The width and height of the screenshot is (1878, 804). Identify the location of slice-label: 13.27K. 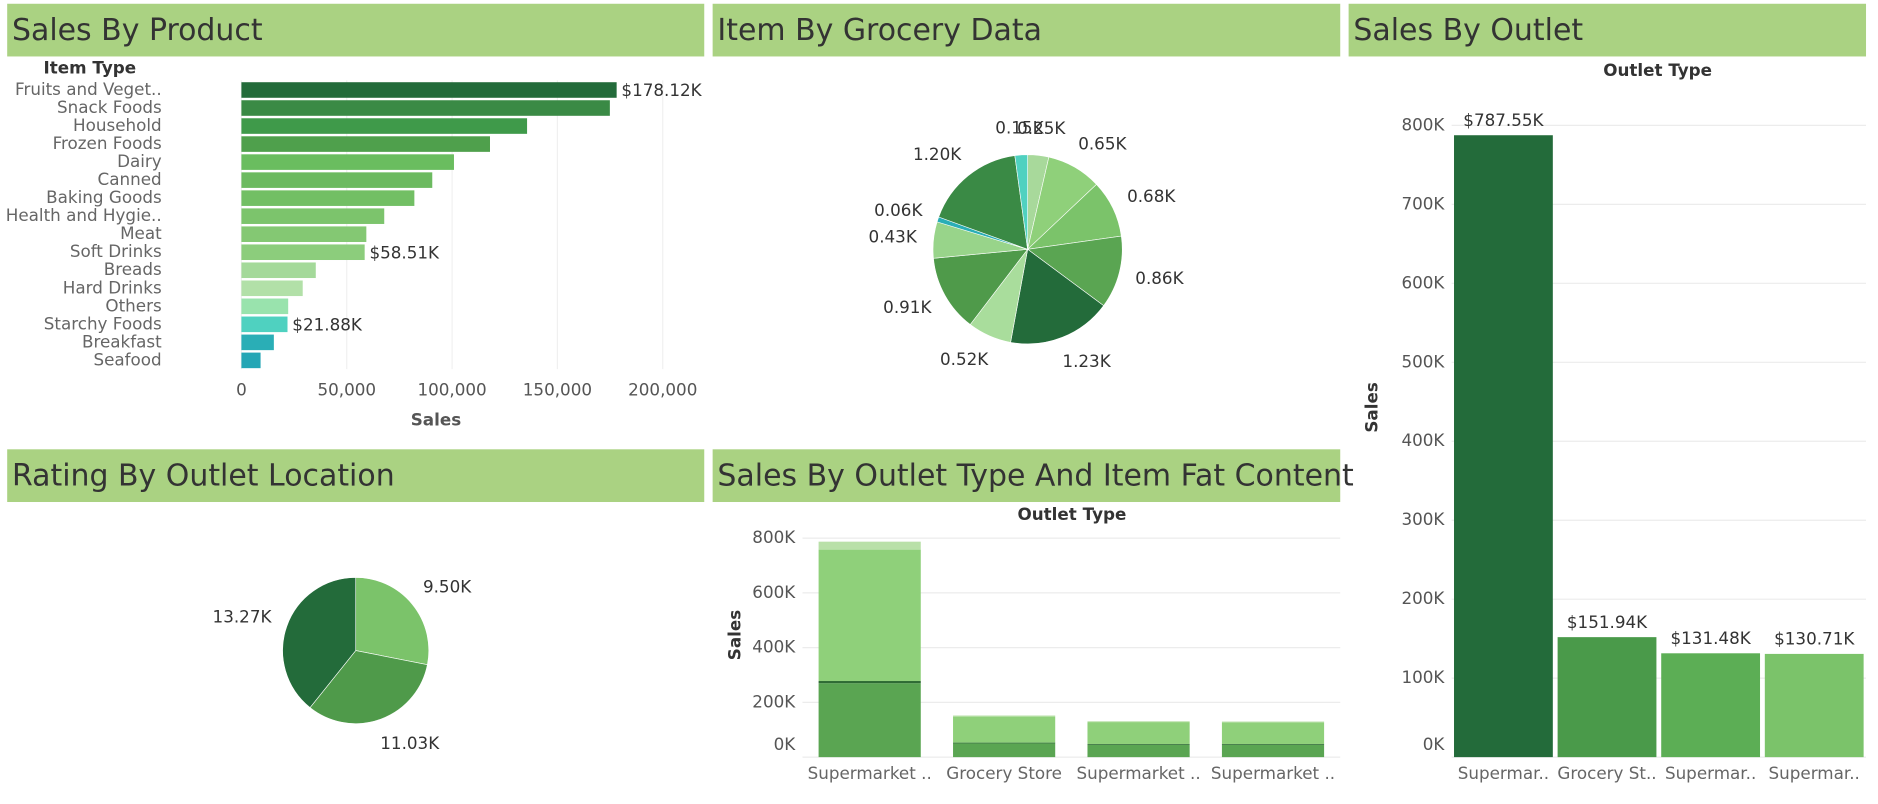
(243, 617).